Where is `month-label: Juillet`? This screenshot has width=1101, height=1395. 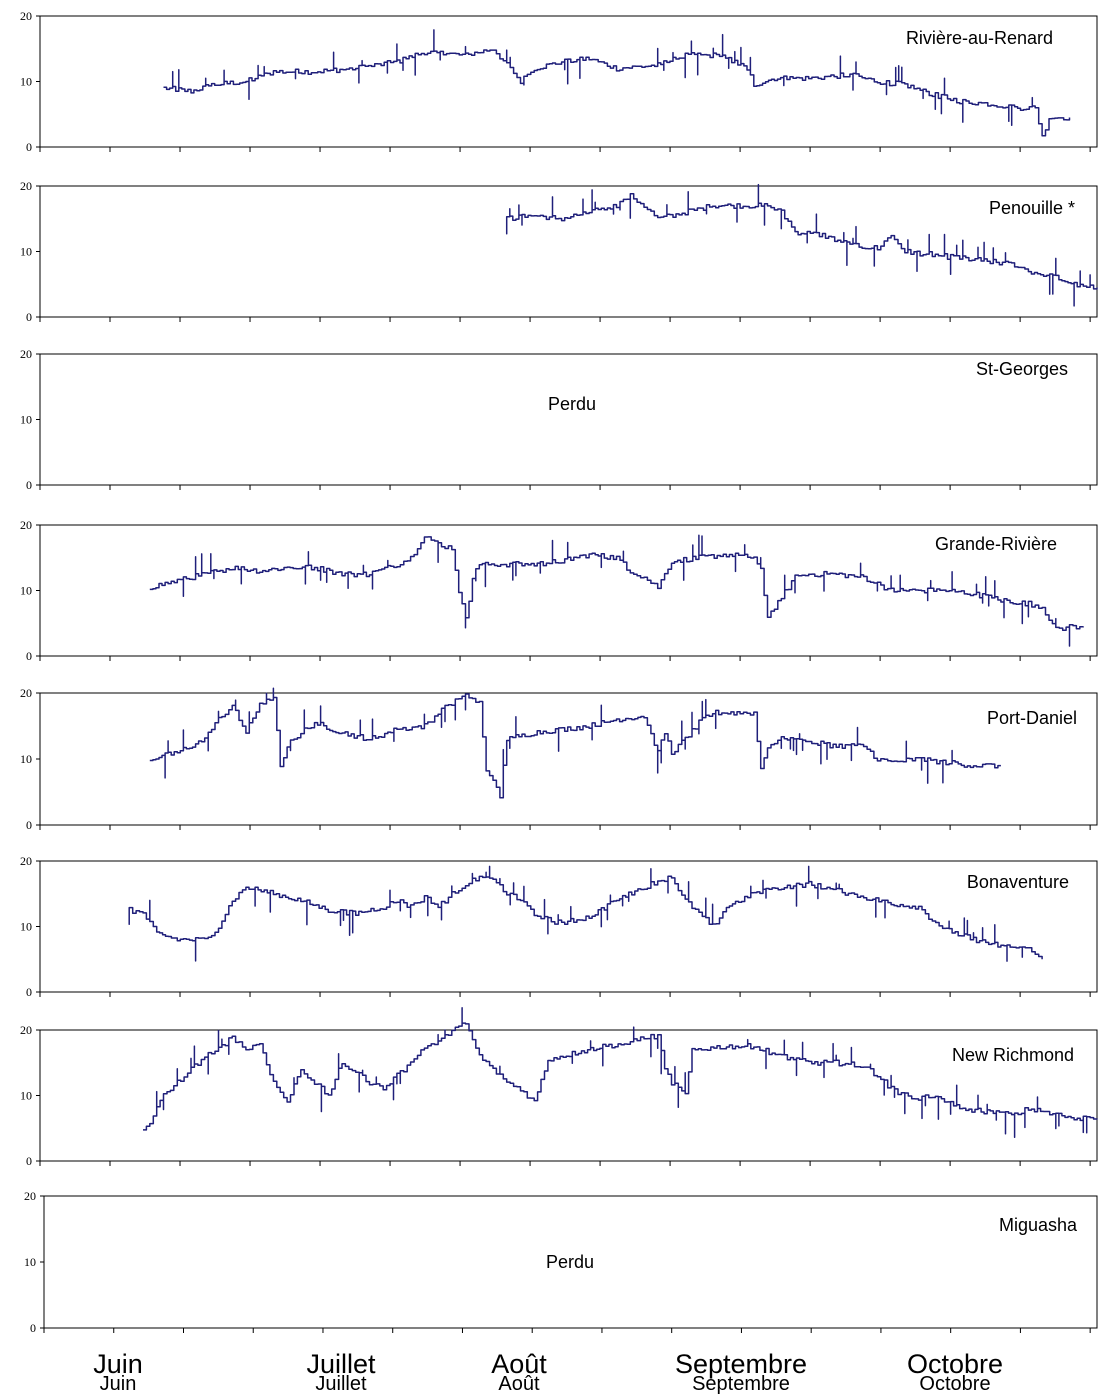 month-label: Juillet is located at coordinates (341, 1384).